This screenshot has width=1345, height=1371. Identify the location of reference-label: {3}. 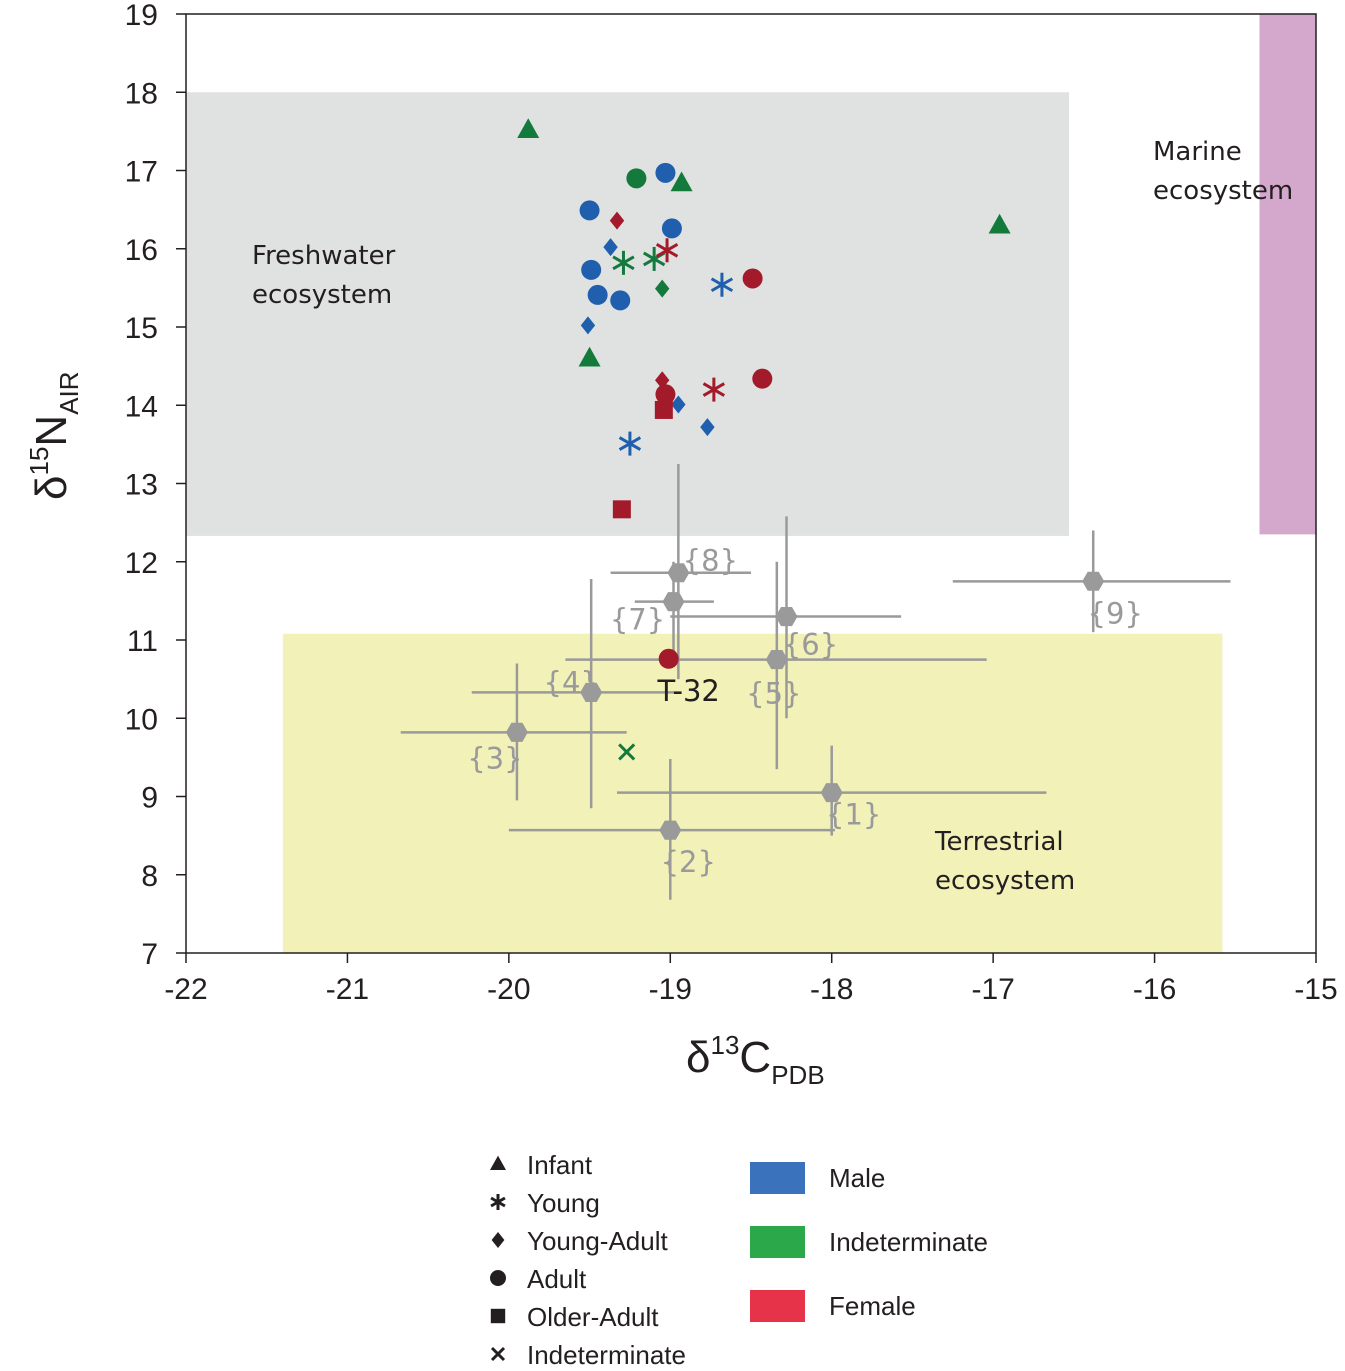
(494, 758).